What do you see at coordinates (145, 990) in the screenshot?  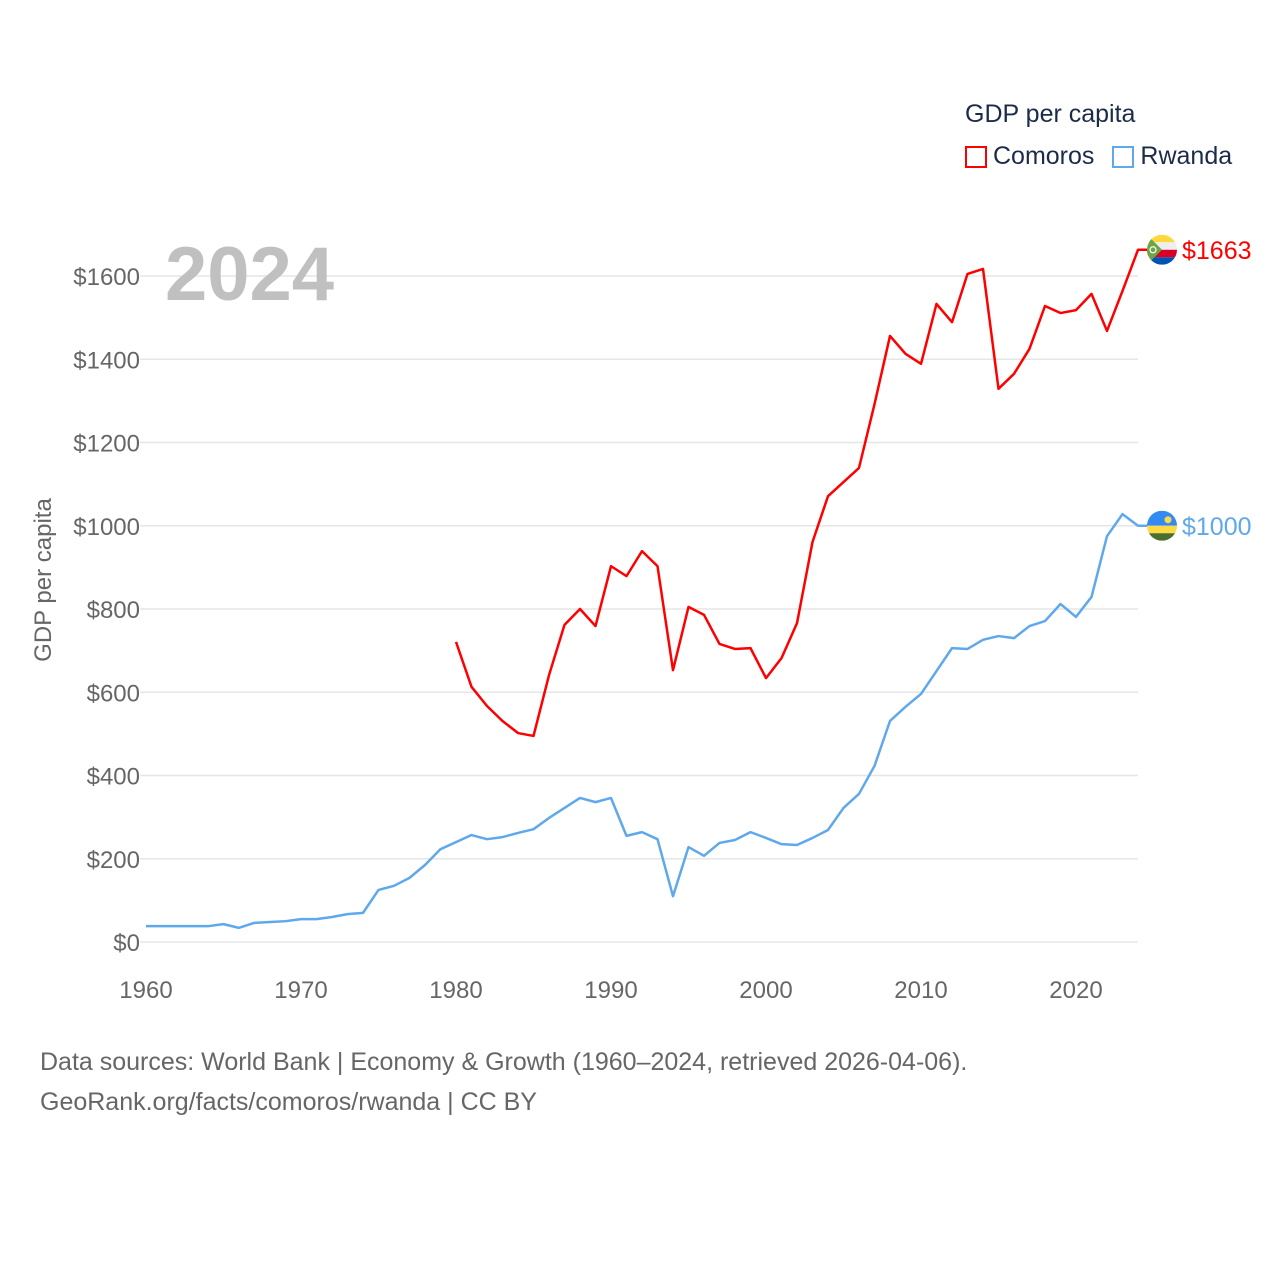 I see `x-tick-label: 1960` at bounding box center [145, 990].